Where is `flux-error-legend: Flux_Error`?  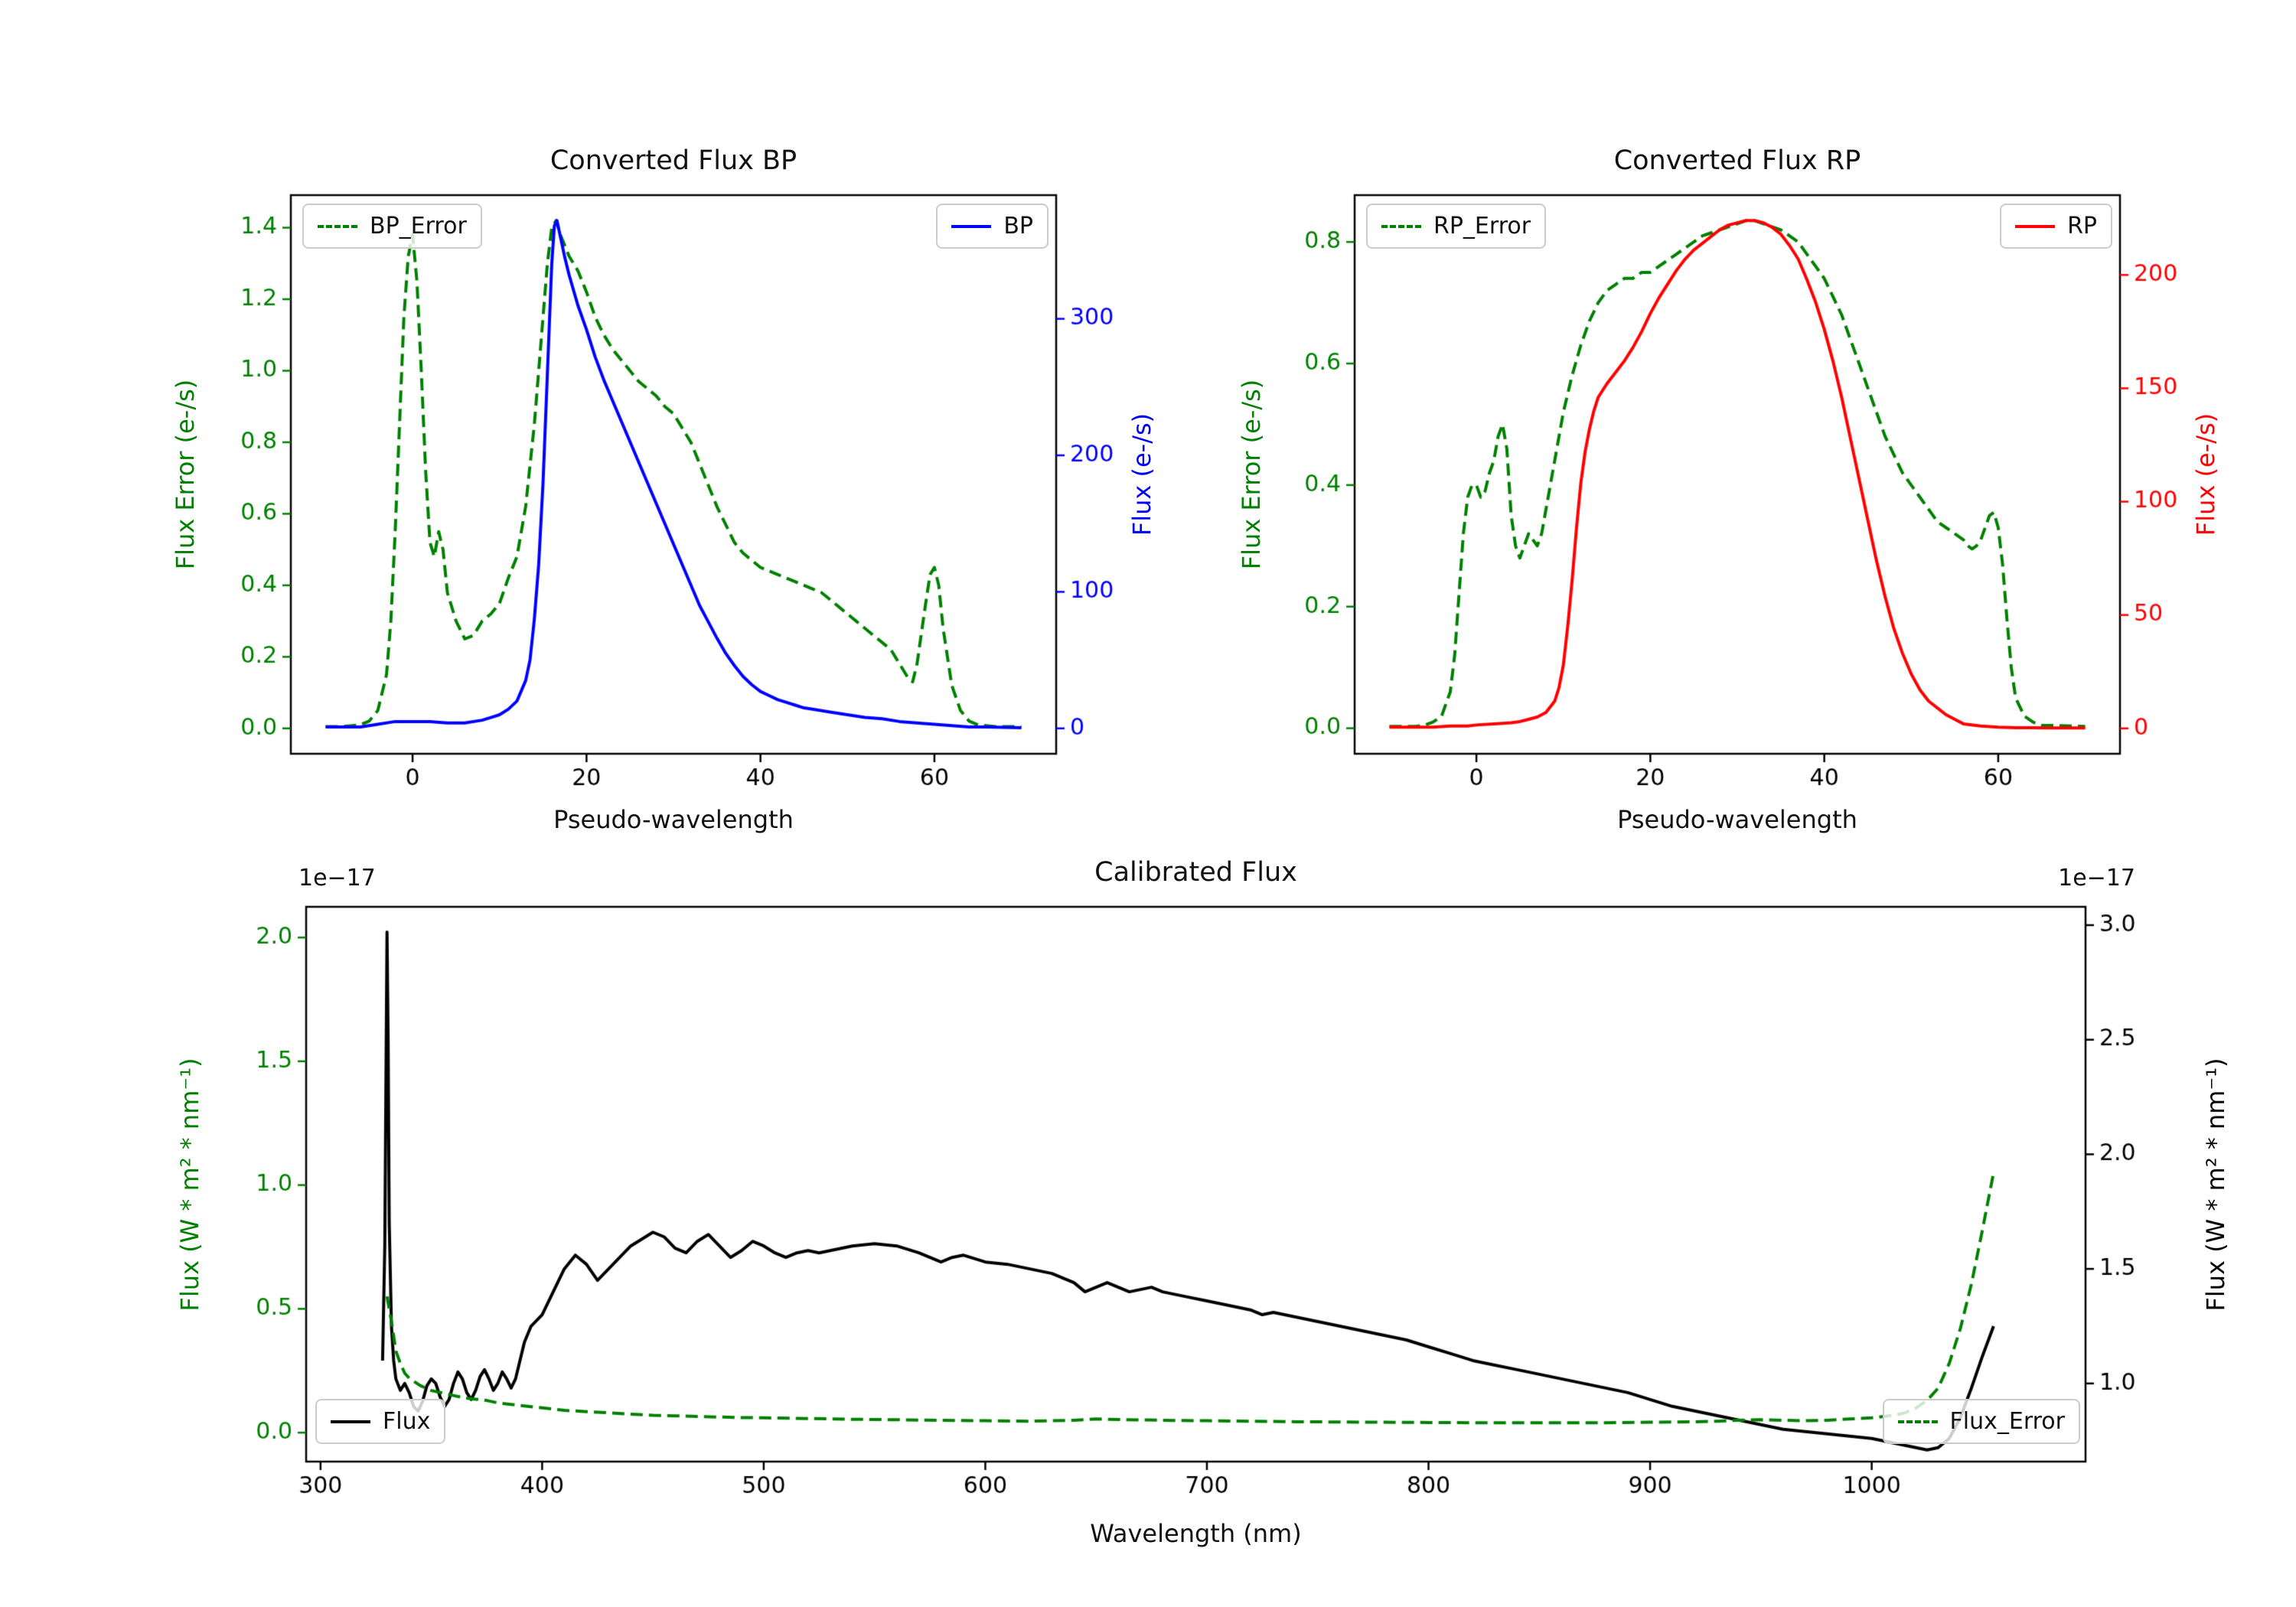
flux-error-legend: Flux_Error is located at coordinates (1981, 1421).